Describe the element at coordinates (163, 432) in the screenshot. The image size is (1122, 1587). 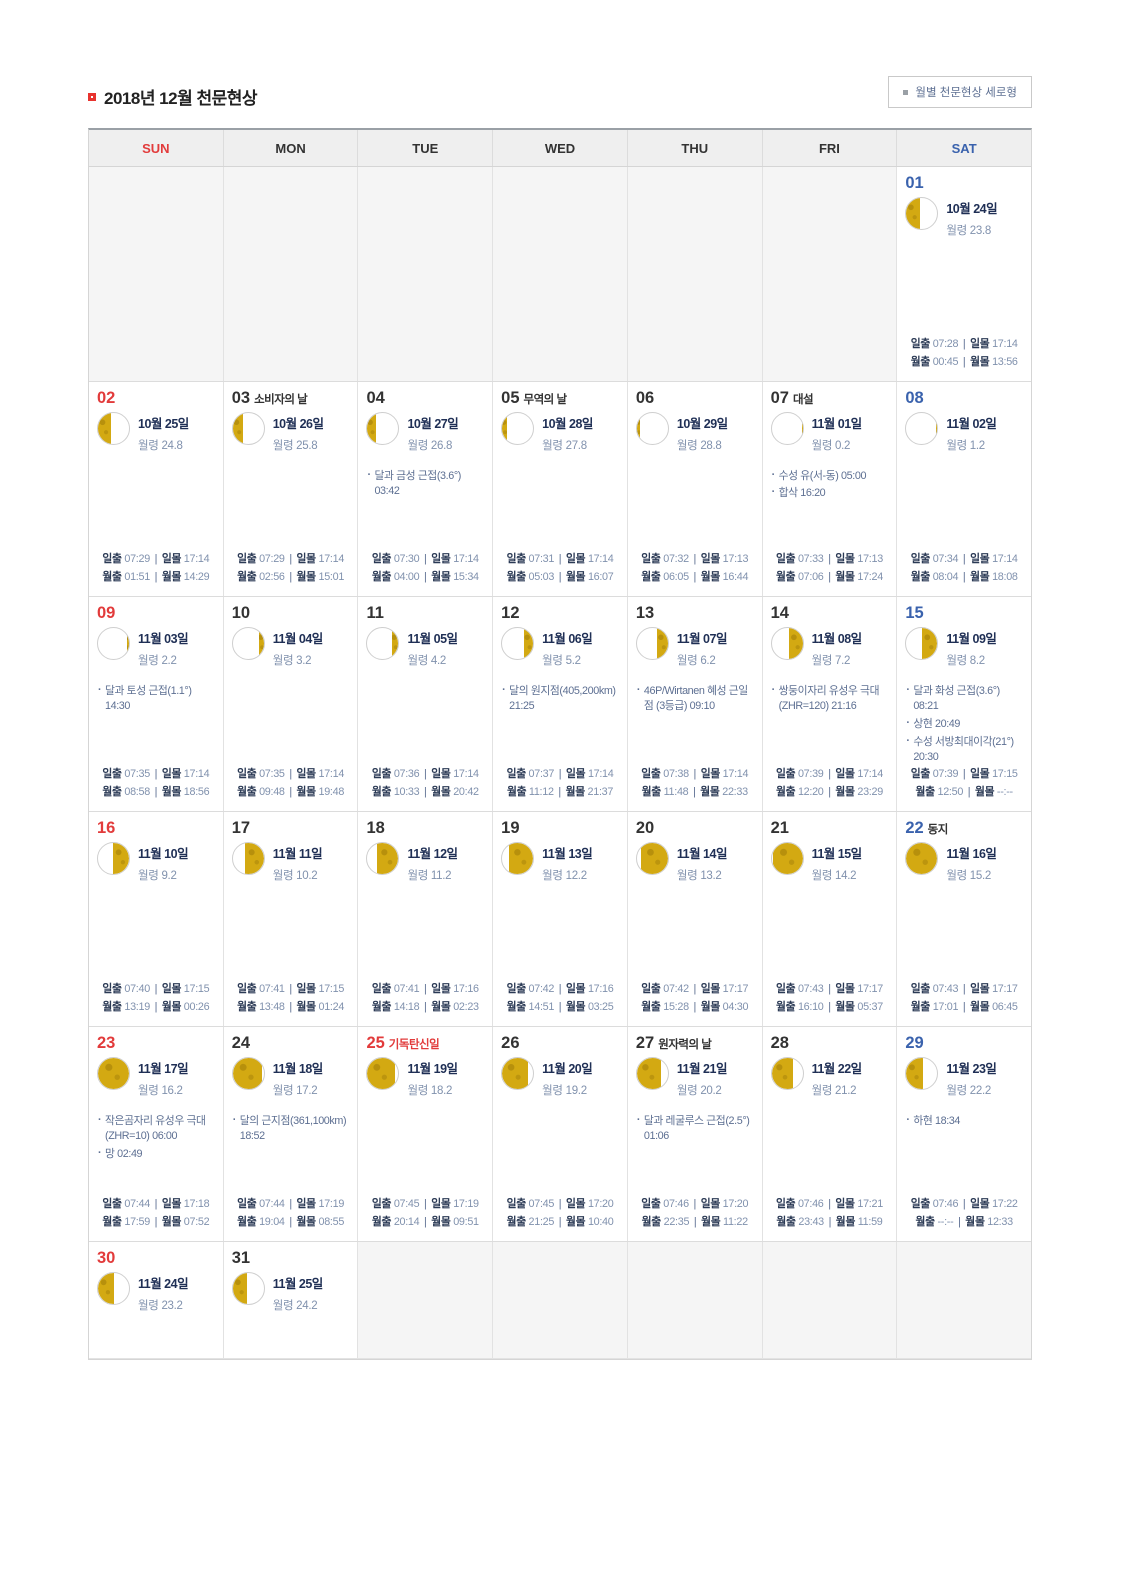
I see `moon-info: 10월 25일 월령 24.8` at that location.